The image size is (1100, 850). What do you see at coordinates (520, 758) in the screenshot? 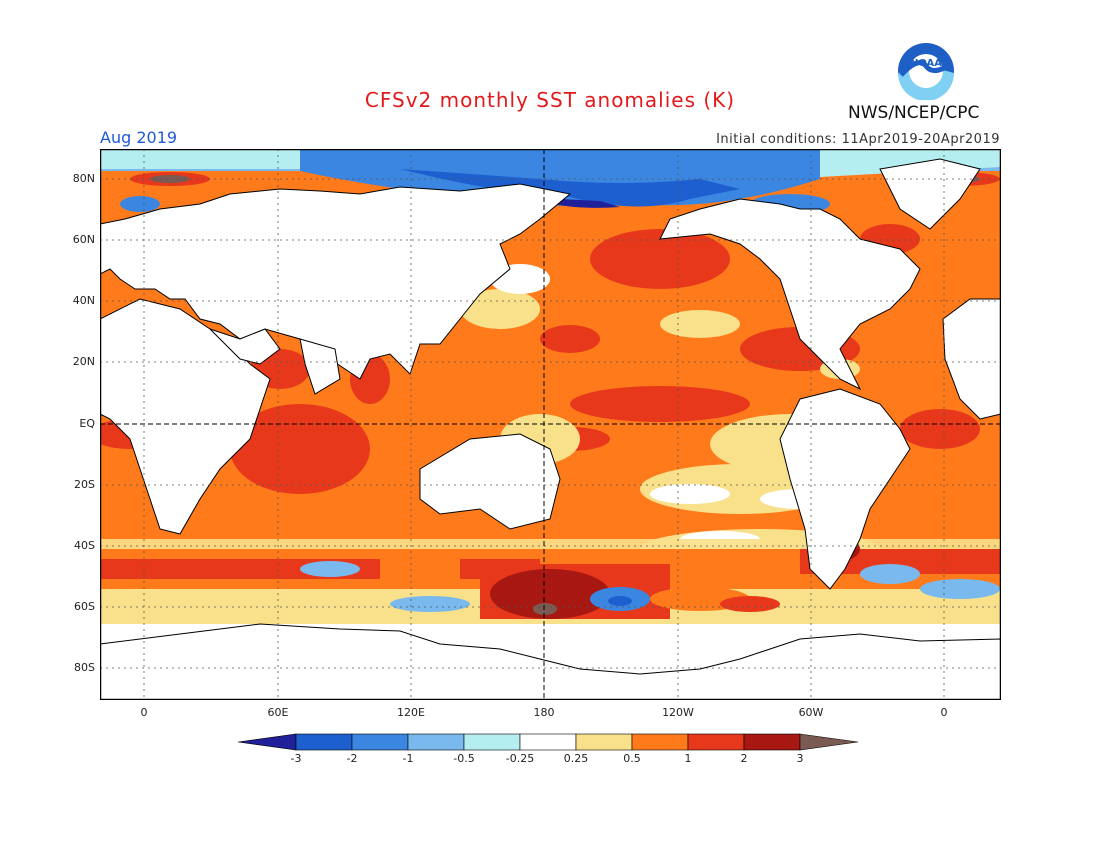
I see `colorbar-tick-label: -0.25` at bounding box center [520, 758].